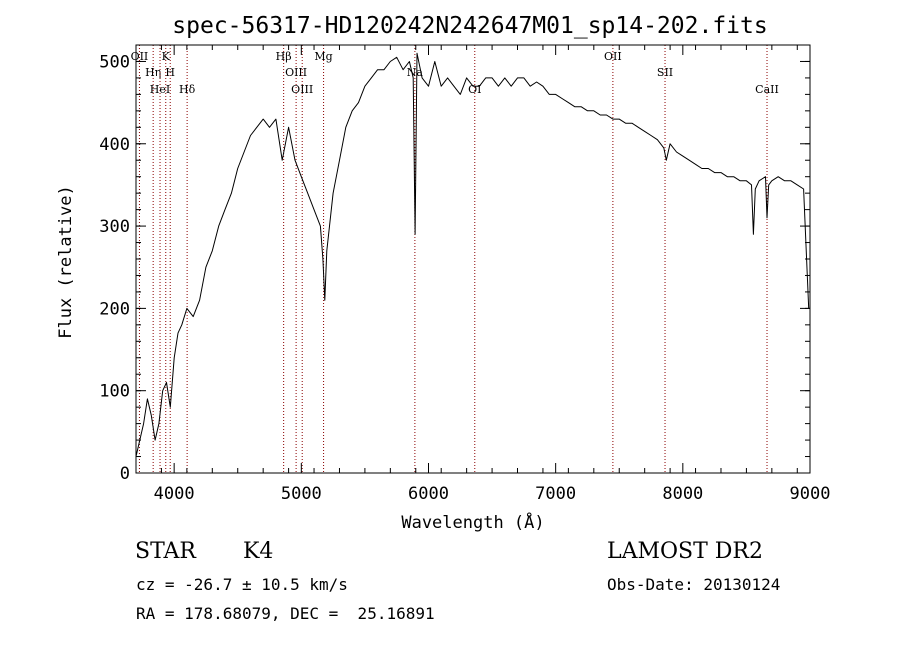 This screenshot has width=900, height=649. Describe the element at coordinates (114, 145) in the screenshot. I see `y-tick-label: 400` at that location.